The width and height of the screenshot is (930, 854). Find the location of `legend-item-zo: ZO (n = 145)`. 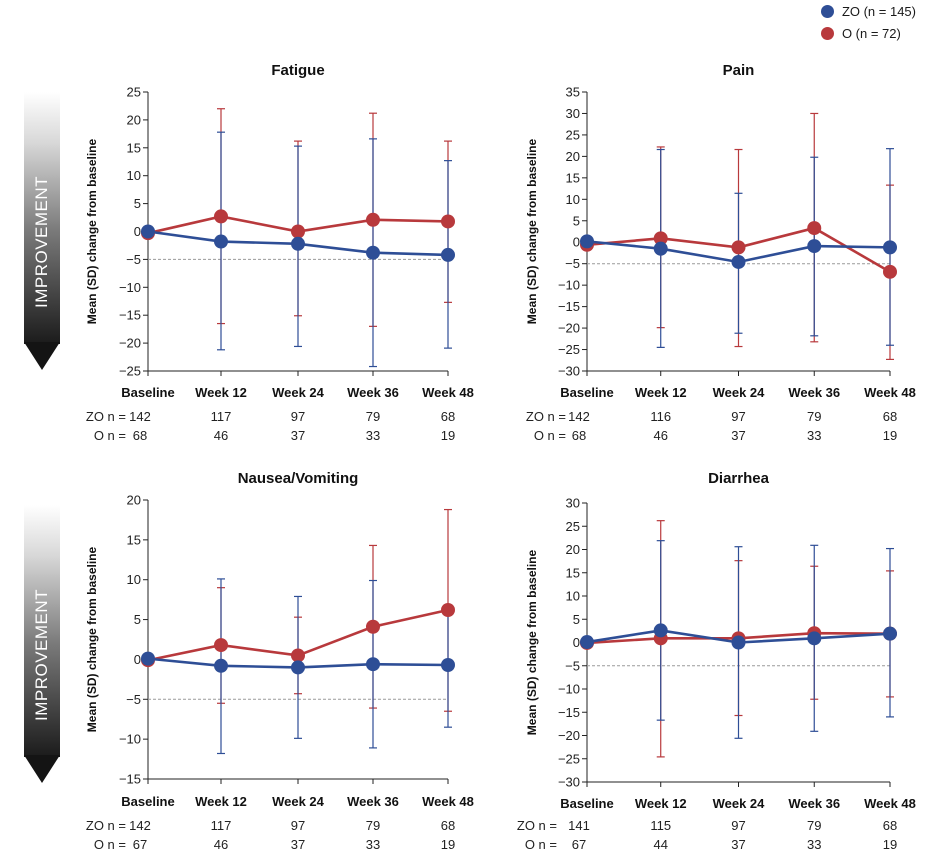

legend-item-zo: ZO (n = 145) is located at coordinates (868, 11).